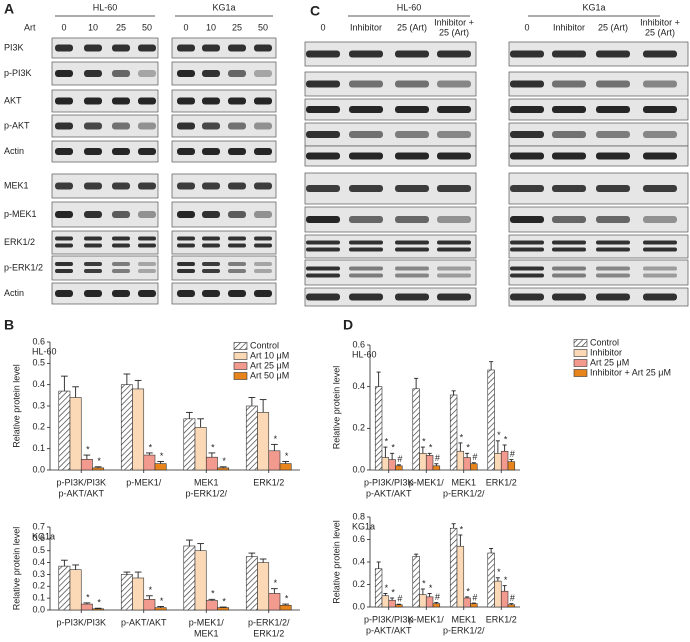 This screenshot has width=690, height=642. Describe the element at coordinates (336, 408) in the screenshot. I see `y-axis-title: Relative protein level` at that location.